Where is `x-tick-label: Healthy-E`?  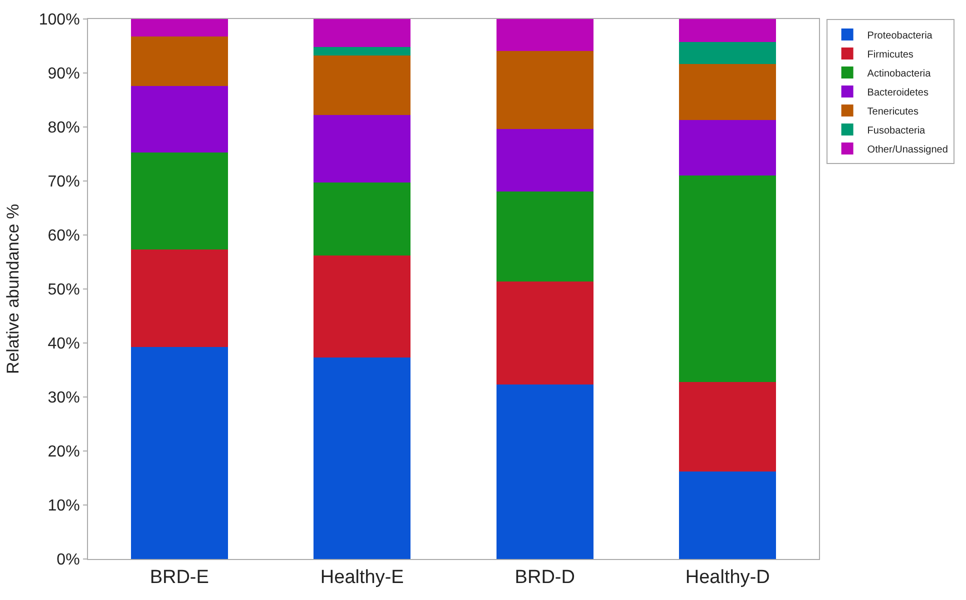 x-tick-label: Healthy-E is located at coordinates (362, 577).